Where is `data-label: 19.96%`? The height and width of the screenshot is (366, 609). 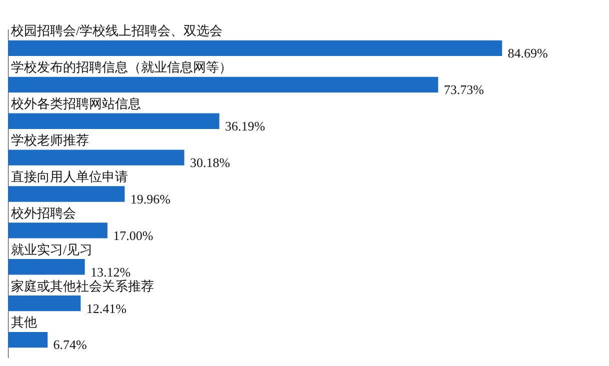 data-label: 19.96% is located at coordinates (150, 198).